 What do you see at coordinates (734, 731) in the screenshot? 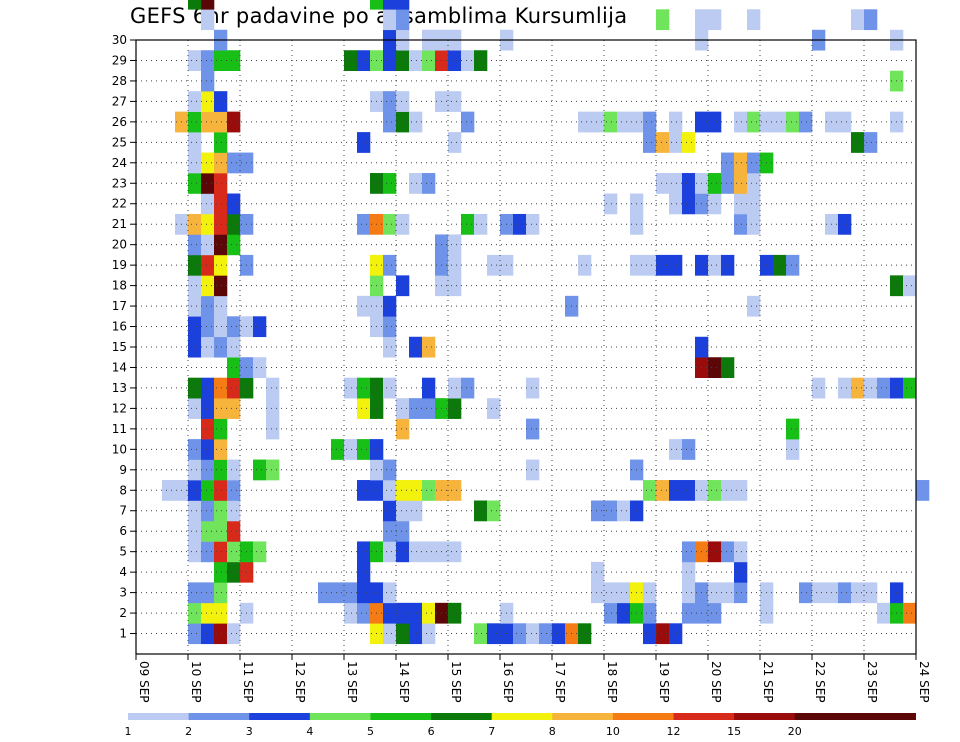
I see `colorbar-label: 15` at bounding box center [734, 731].